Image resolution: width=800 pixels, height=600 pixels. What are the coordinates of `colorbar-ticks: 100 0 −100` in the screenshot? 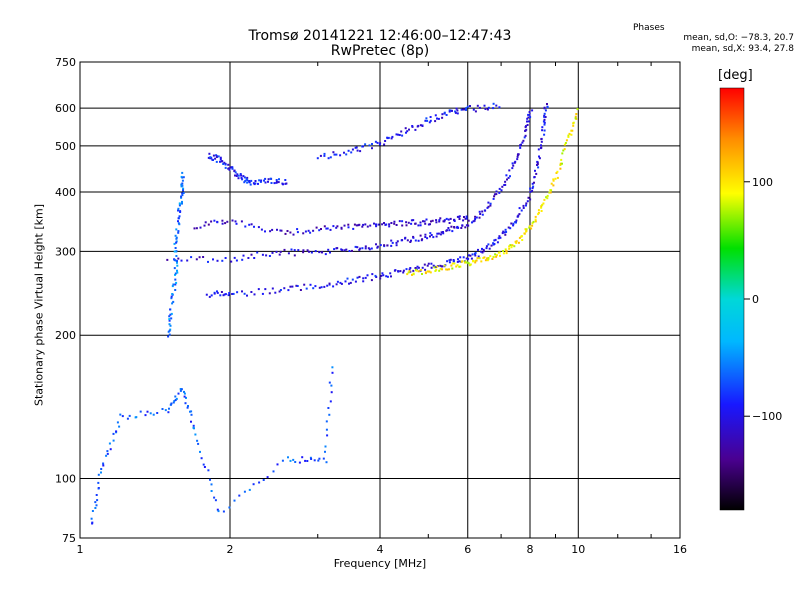 It's located at (763, 299).